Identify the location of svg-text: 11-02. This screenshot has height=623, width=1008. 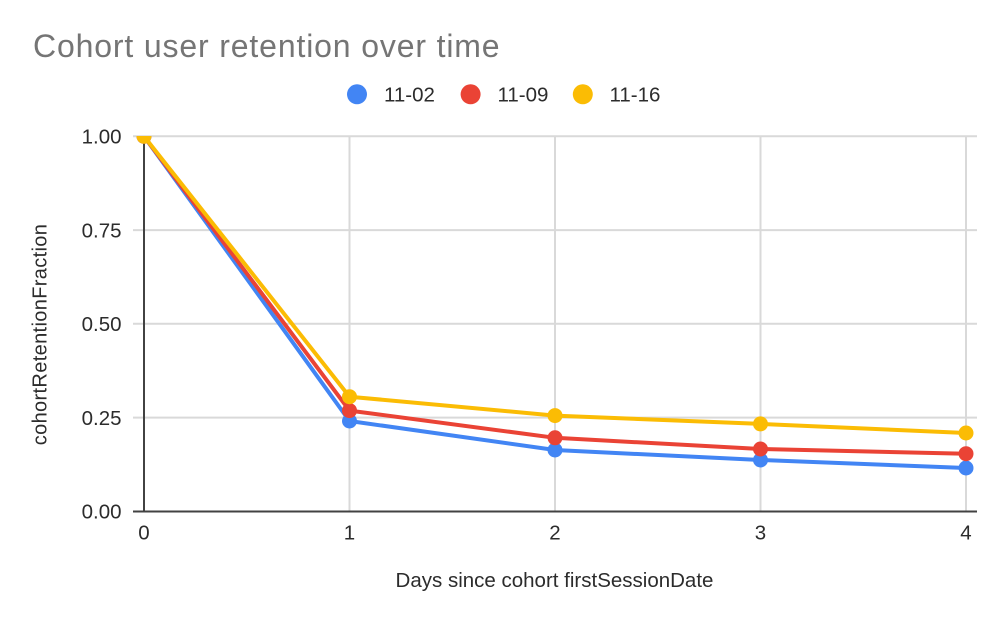
(409, 95).